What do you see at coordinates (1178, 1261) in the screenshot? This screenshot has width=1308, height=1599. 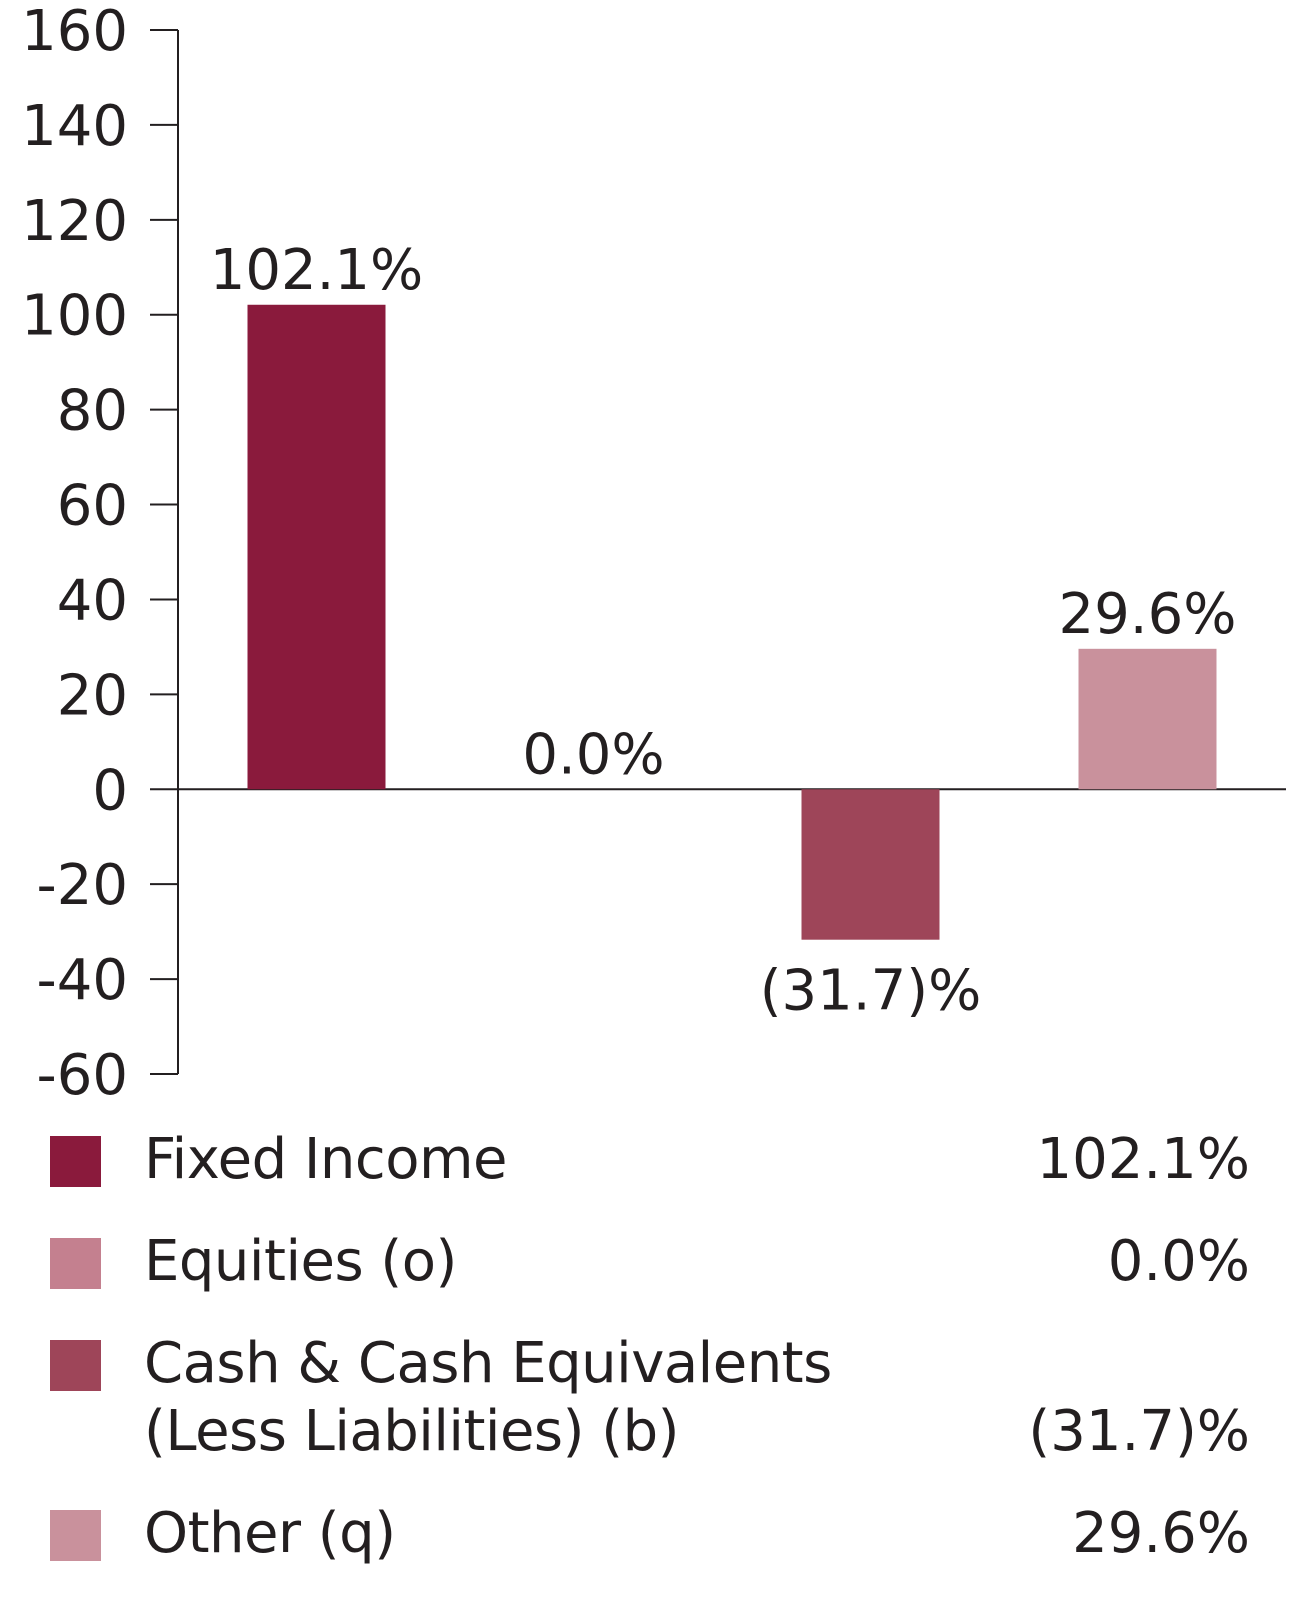 I see `legend-value: 0.0%` at bounding box center [1178, 1261].